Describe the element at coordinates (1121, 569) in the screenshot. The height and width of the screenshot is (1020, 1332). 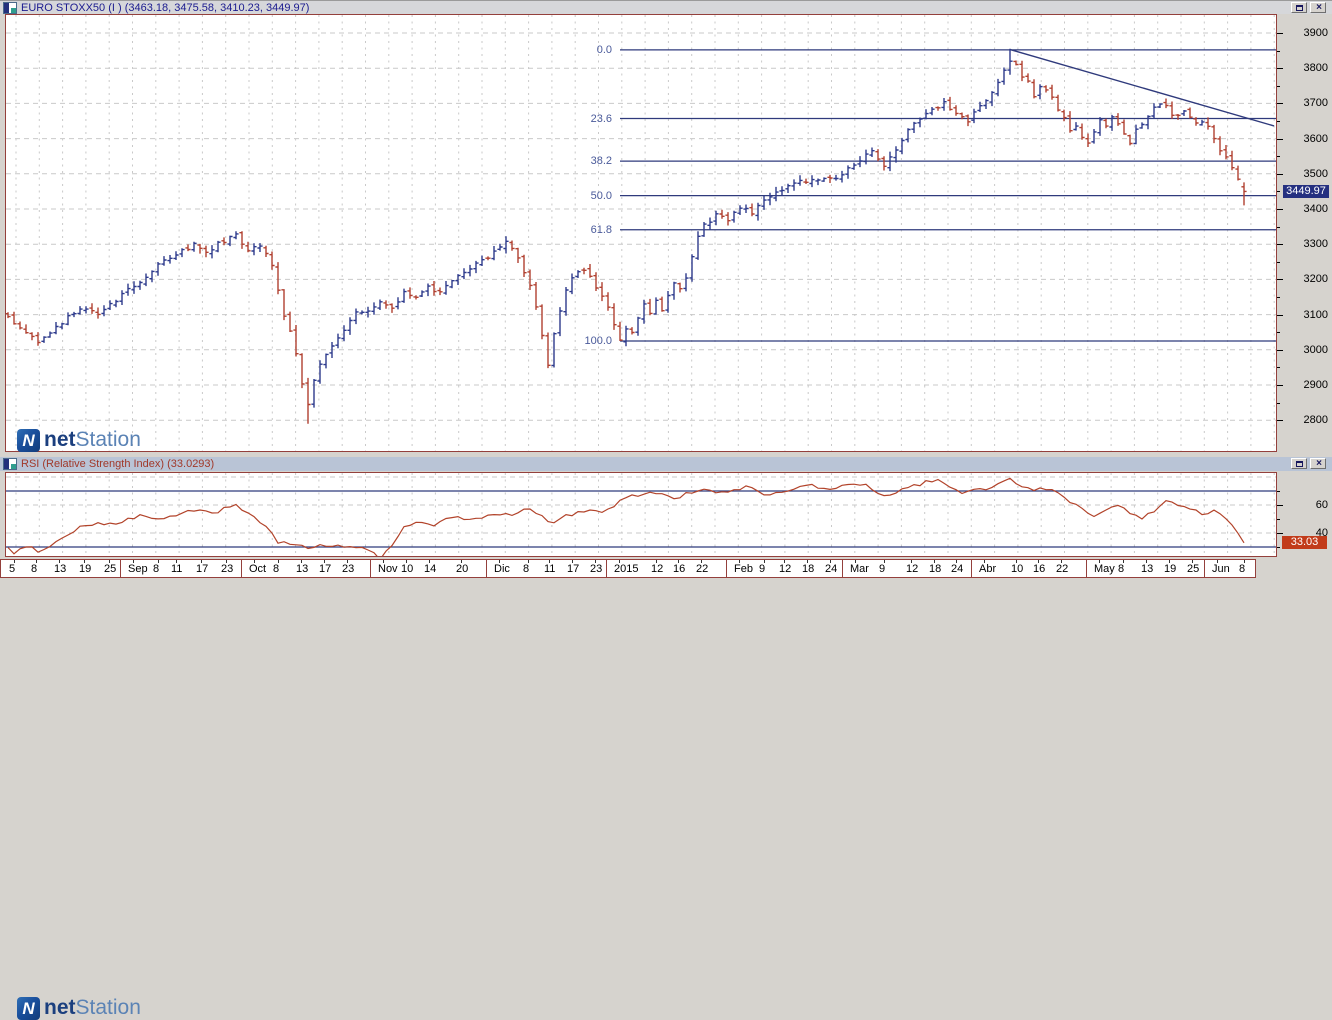
I see `date-axis-label: 8` at that location.